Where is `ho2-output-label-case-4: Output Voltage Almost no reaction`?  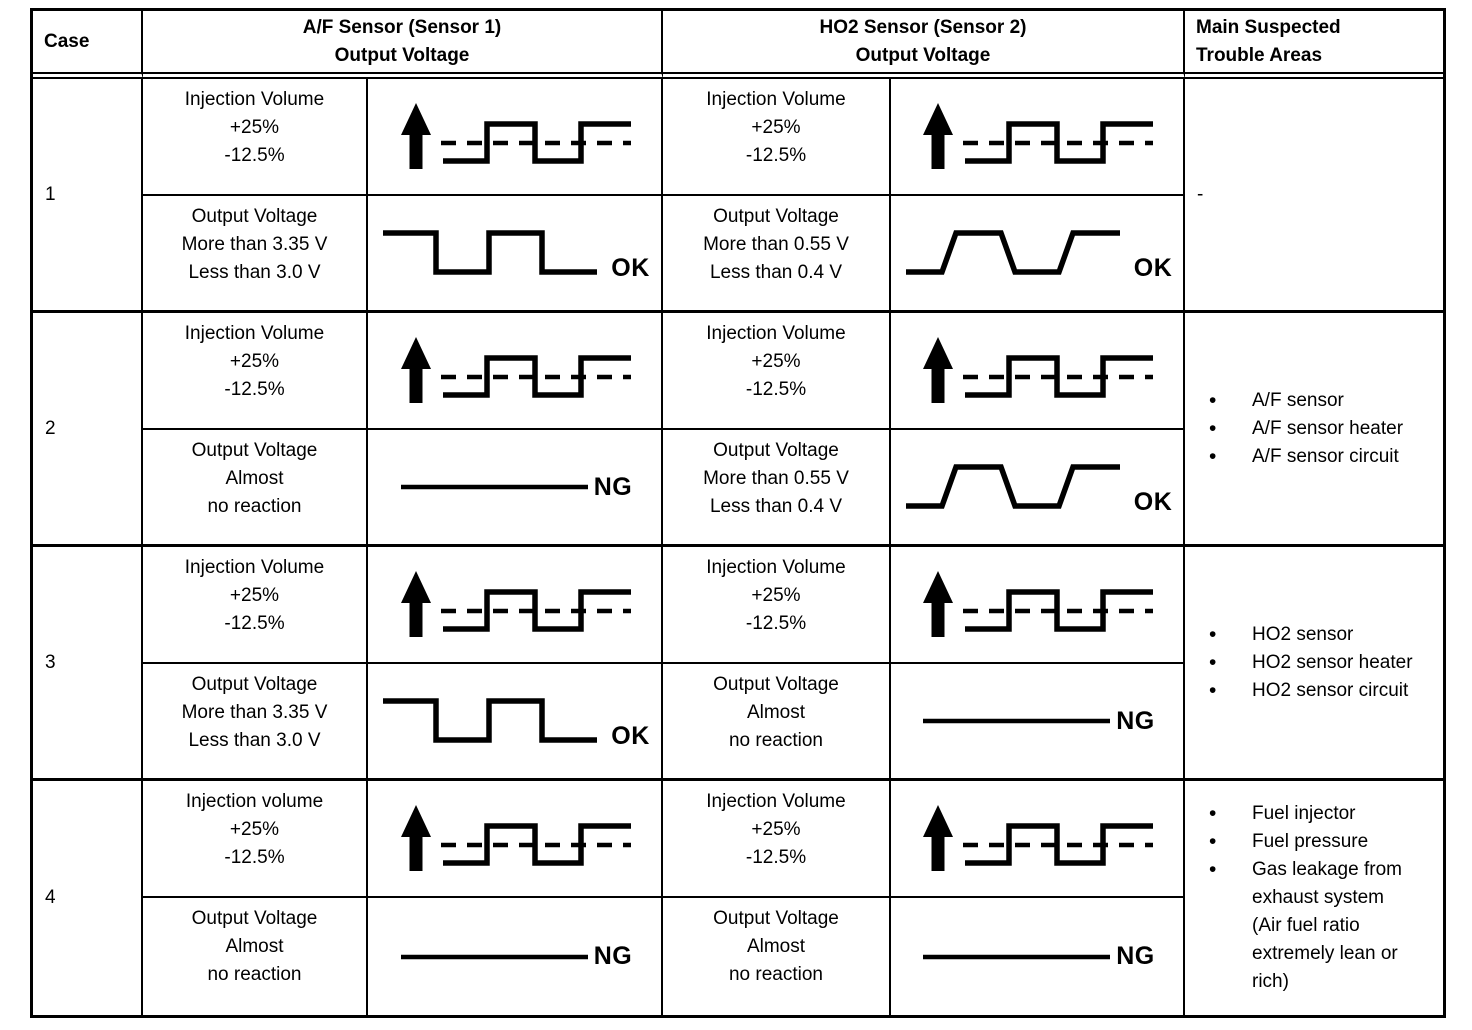
ho2-output-label-case-4: Output Voltage Almost no reaction is located at coordinates (777, 956).